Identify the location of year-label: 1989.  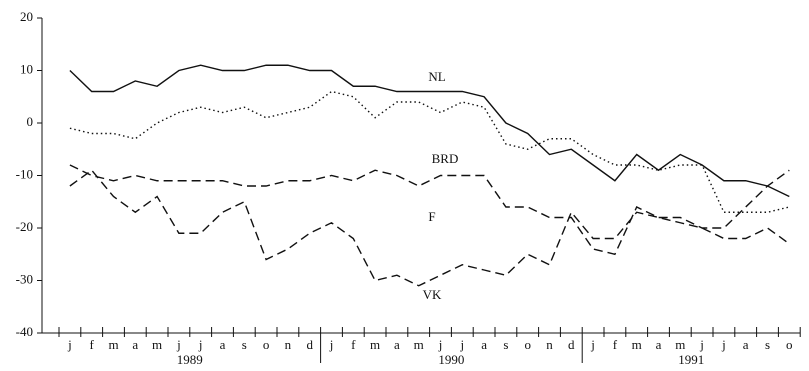
(190, 359).